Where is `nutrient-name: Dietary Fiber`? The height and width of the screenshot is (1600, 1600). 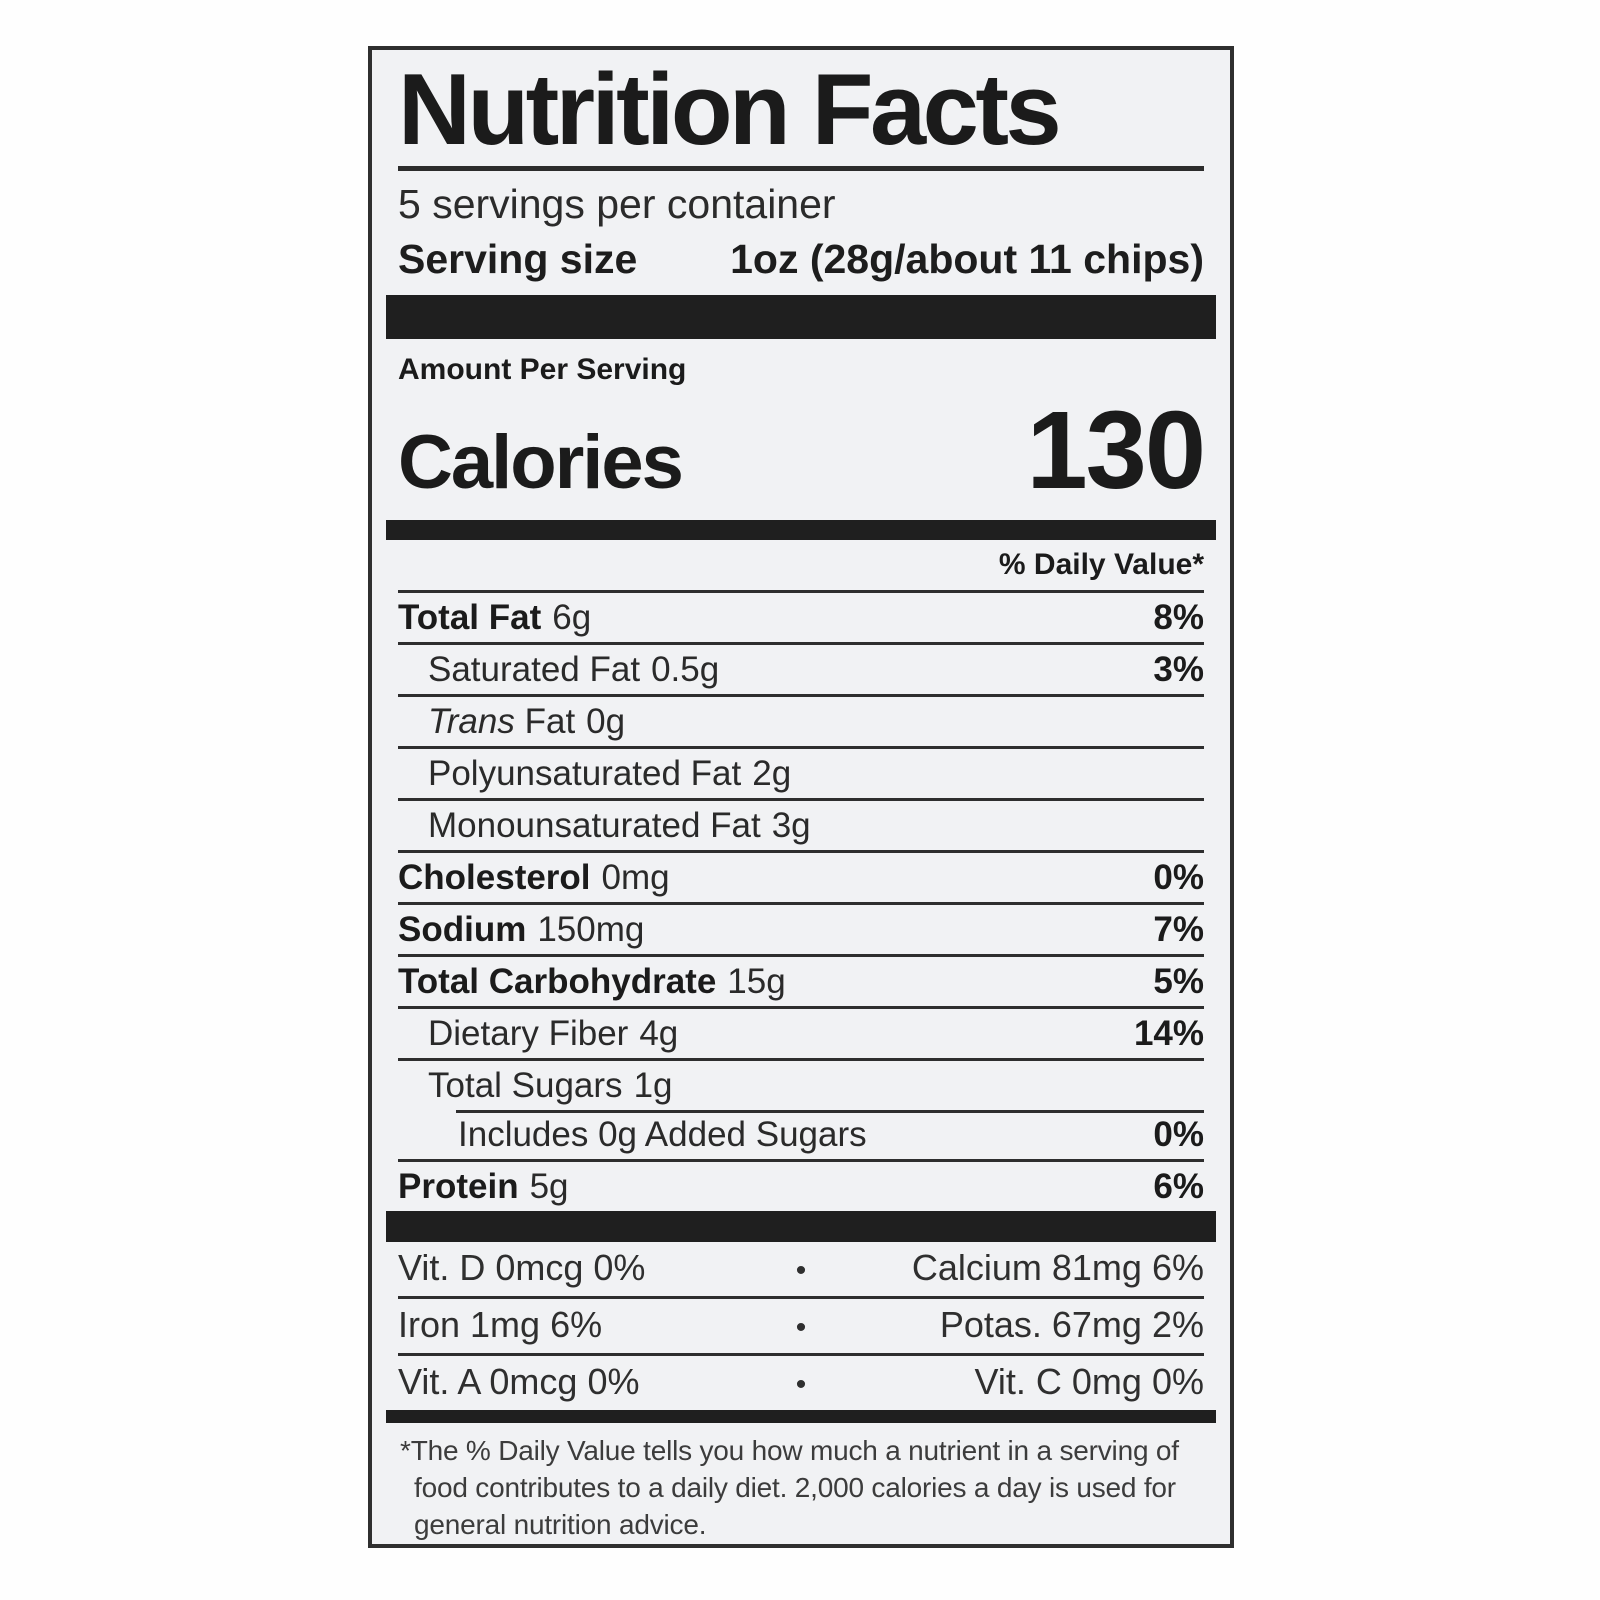
nutrient-name: Dietary Fiber is located at coordinates (528, 1034).